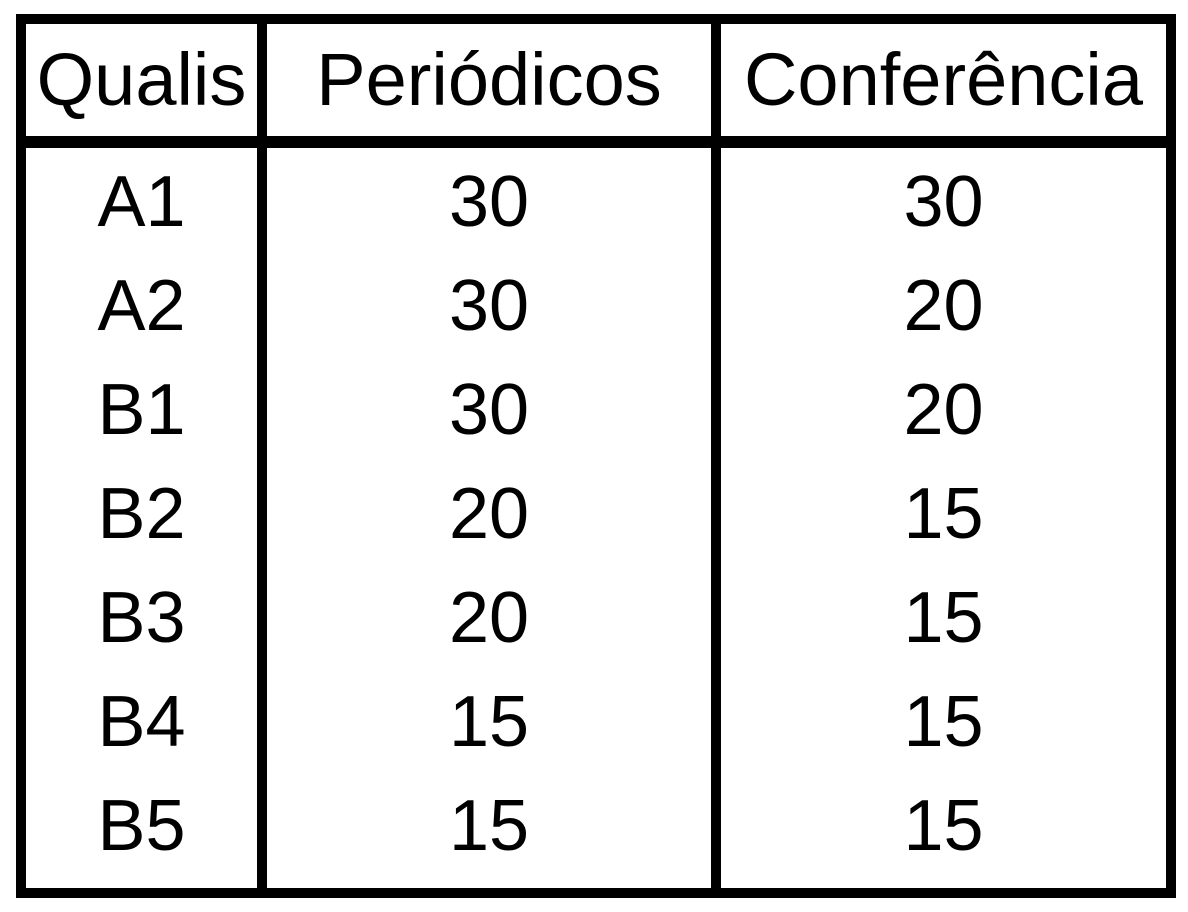 The image size is (1188, 912). Describe the element at coordinates (141, 618) in the screenshot. I see `cell-qualis: B3` at that location.